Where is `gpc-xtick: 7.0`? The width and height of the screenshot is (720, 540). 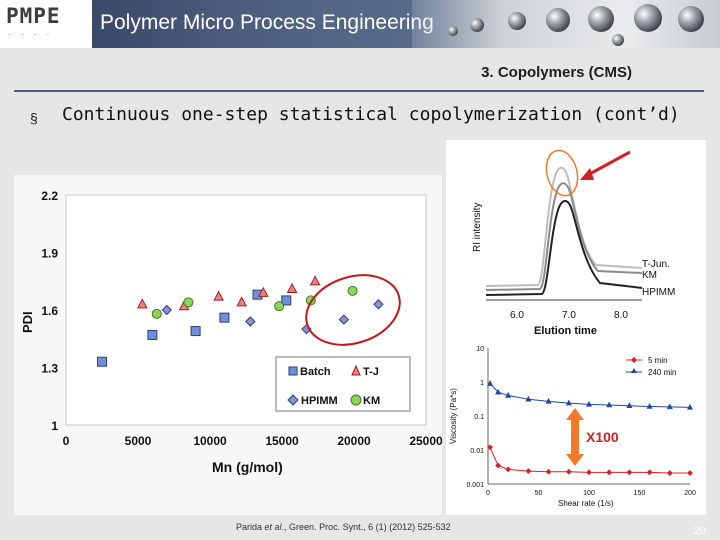 gpc-xtick: 7.0 is located at coordinates (569, 315).